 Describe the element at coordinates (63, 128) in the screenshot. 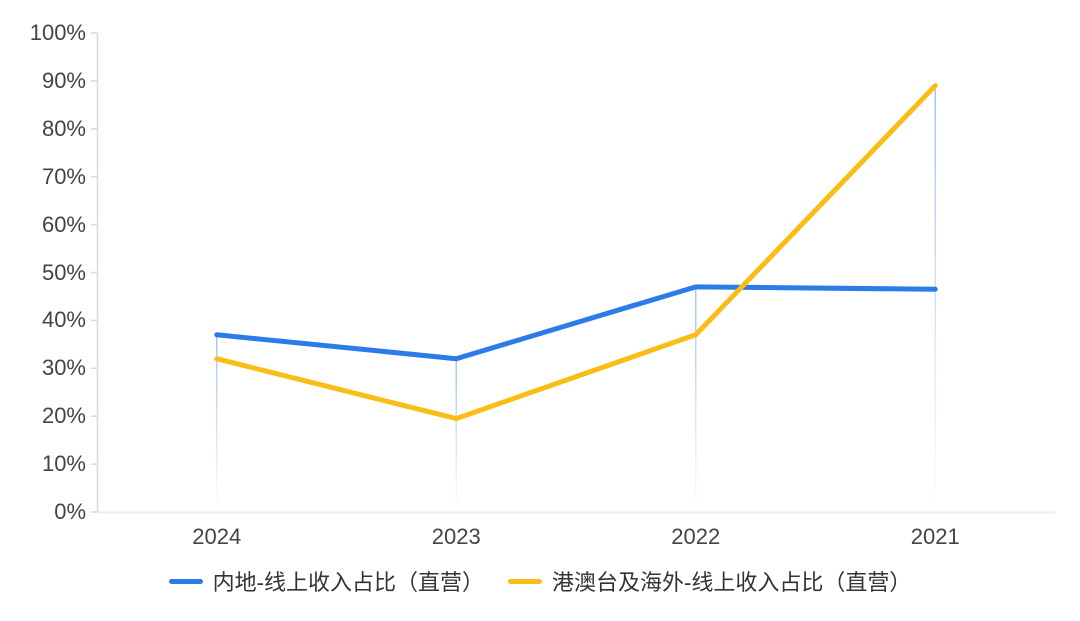

I see `y-tick-label: 80%` at that location.